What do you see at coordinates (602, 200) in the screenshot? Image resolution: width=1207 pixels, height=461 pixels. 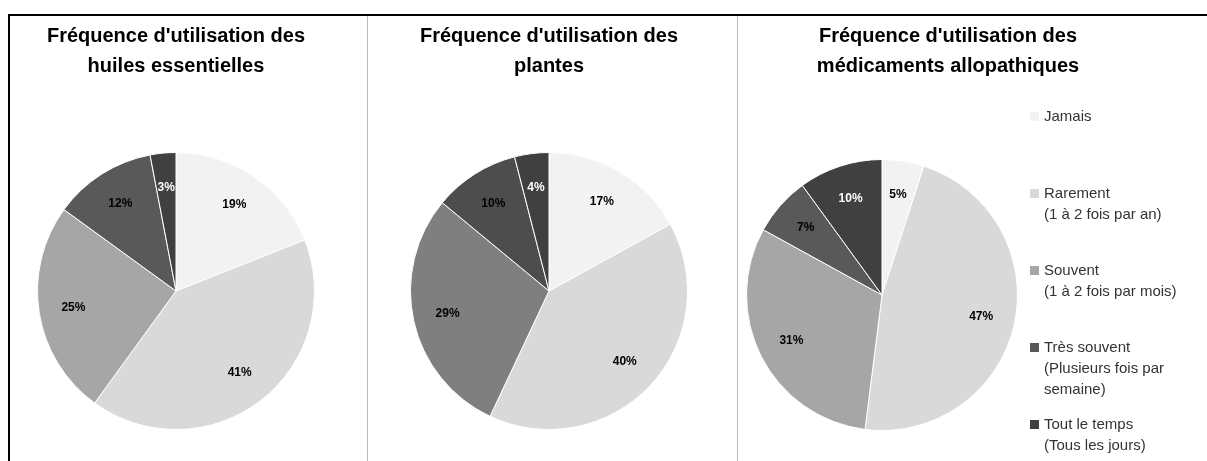 I see `data-label: 17%` at bounding box center [602, 200].